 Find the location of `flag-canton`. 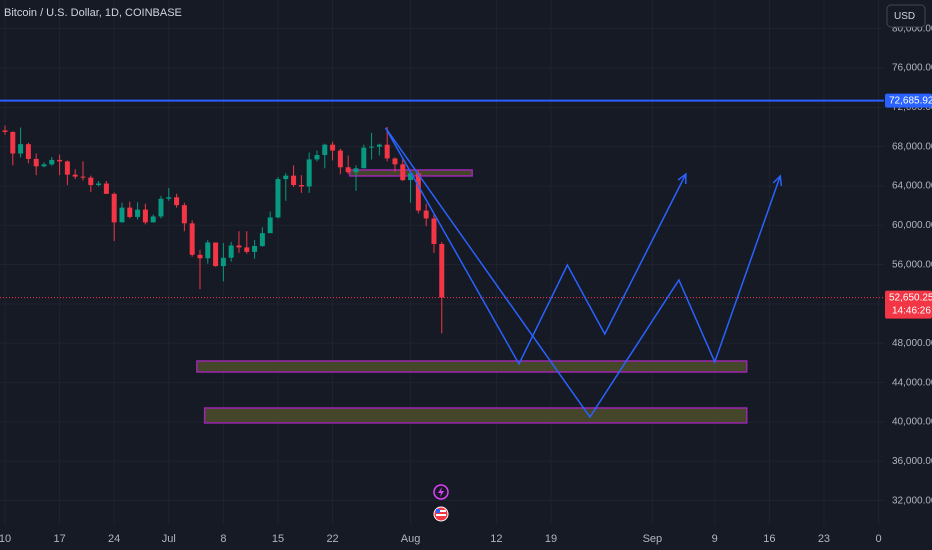

flag-canton is located at coordinates (438, 511).